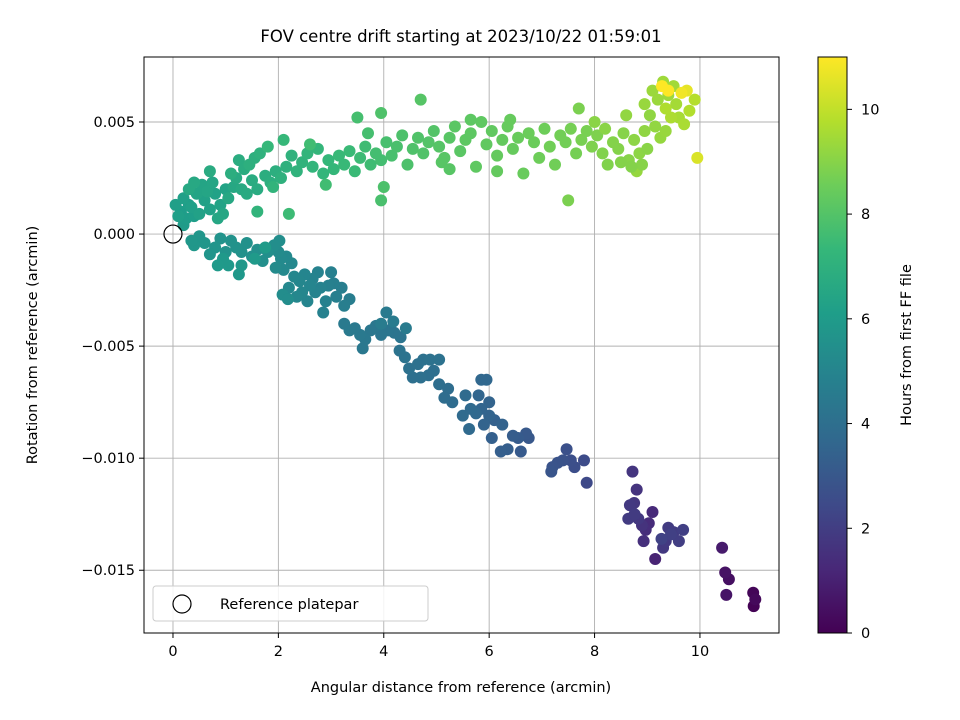 The width and height of the screenshot is (960, 720). What do you see at coordinates (700, 652) in the screenshot?
I see `x-tick-label: 10` at bounding box center [700, 652].